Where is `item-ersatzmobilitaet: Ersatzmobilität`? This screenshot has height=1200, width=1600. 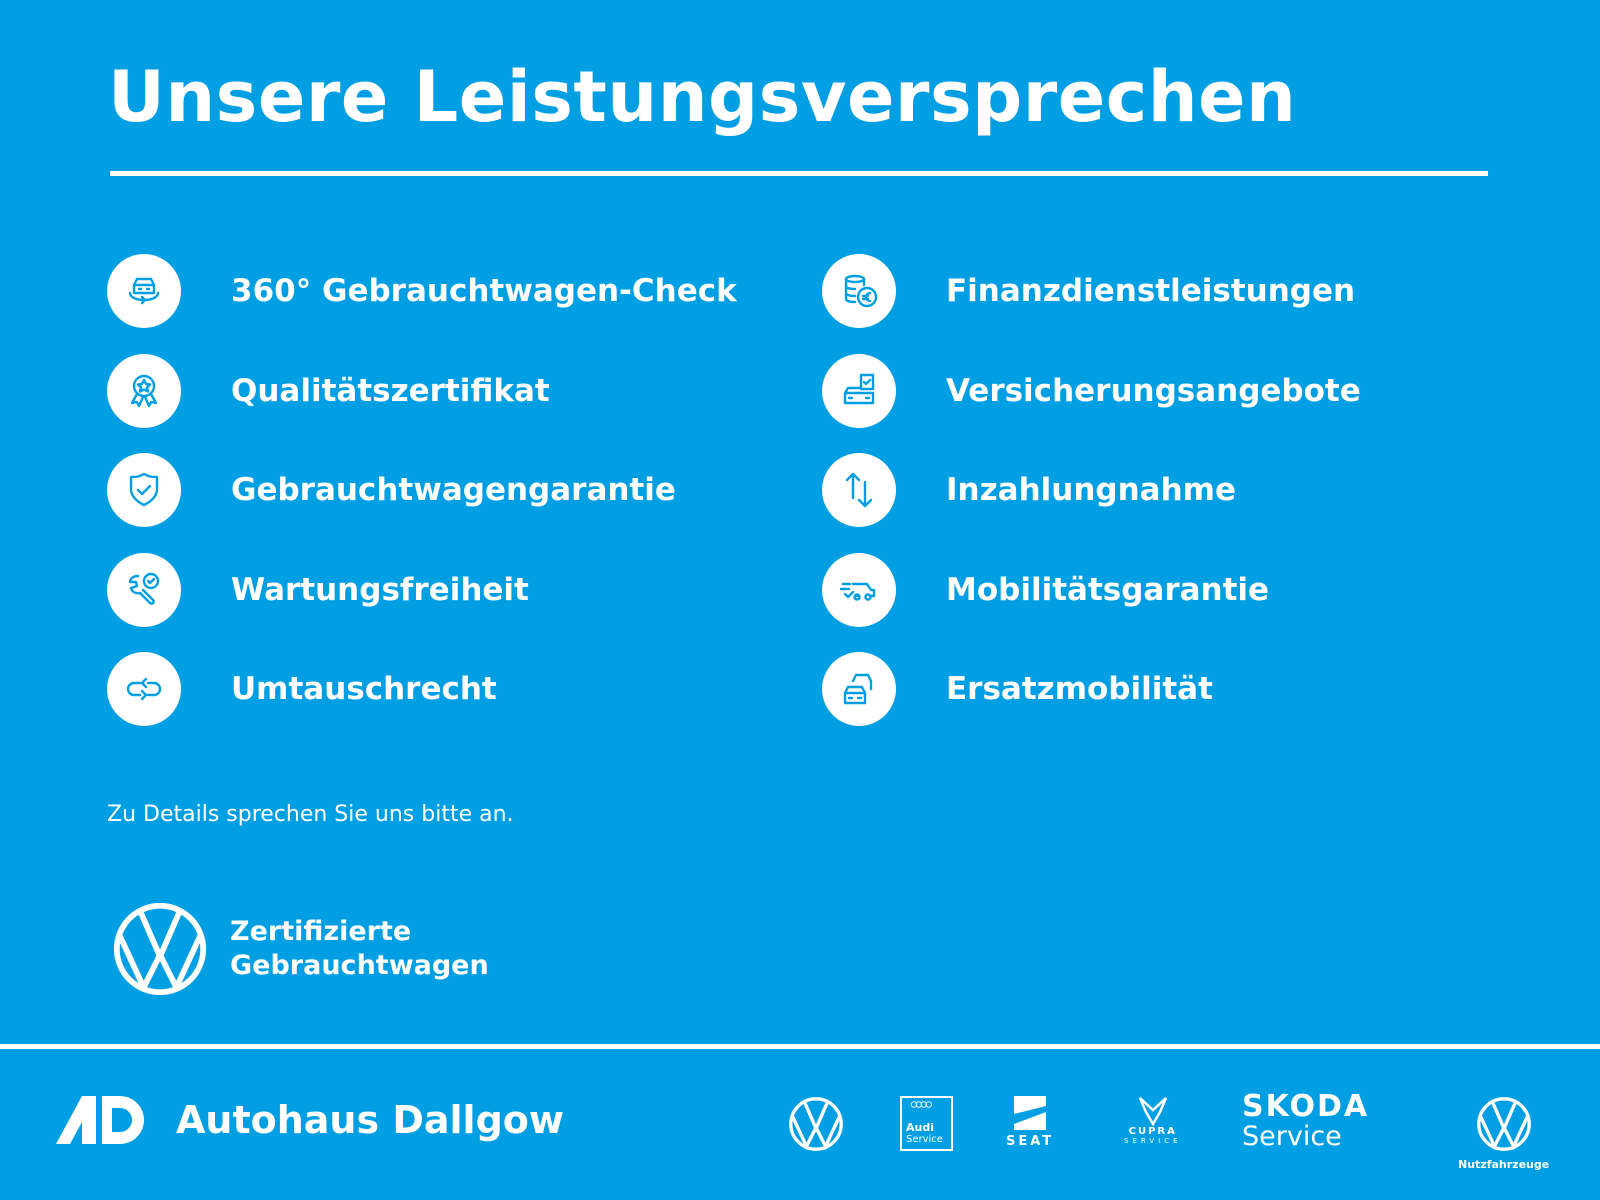
item-ersatzmobilitaet: Ersatzmobilität is located at coordinates (1017, 689).